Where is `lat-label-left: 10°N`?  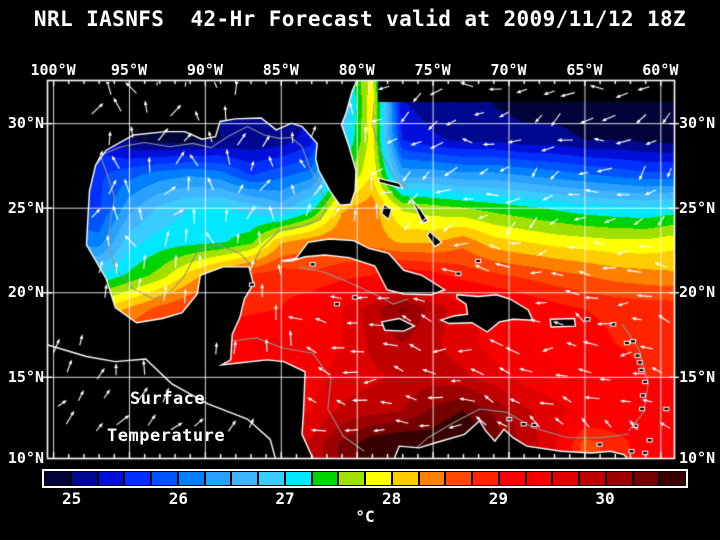
lat-label-left: 10°N is located at coordinates (25, 458).